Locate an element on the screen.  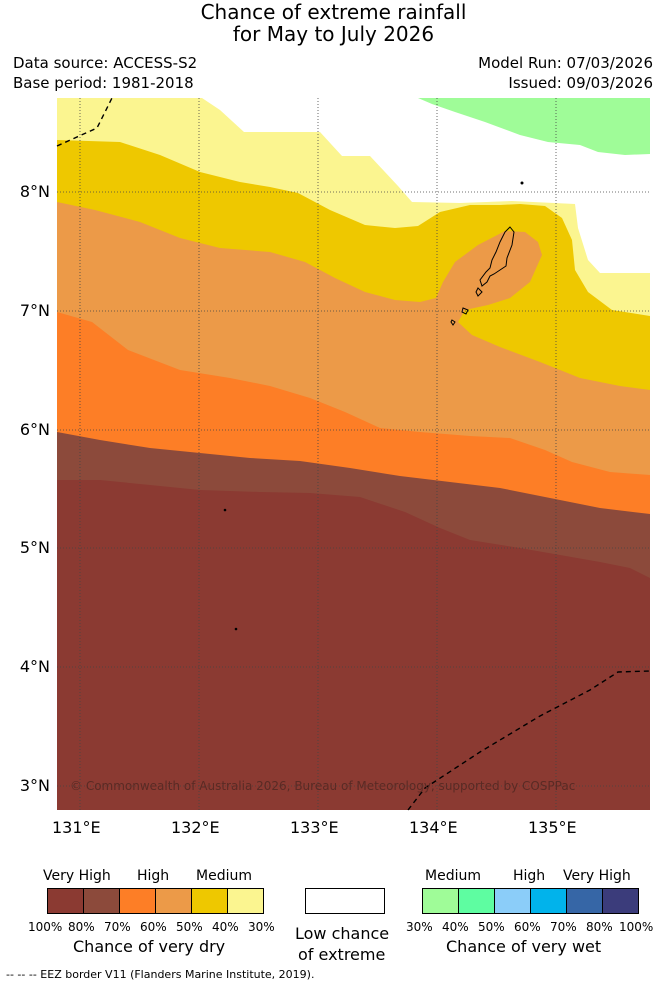
legend-dry-tick-30: 30% is located at coordinates (261, 927).